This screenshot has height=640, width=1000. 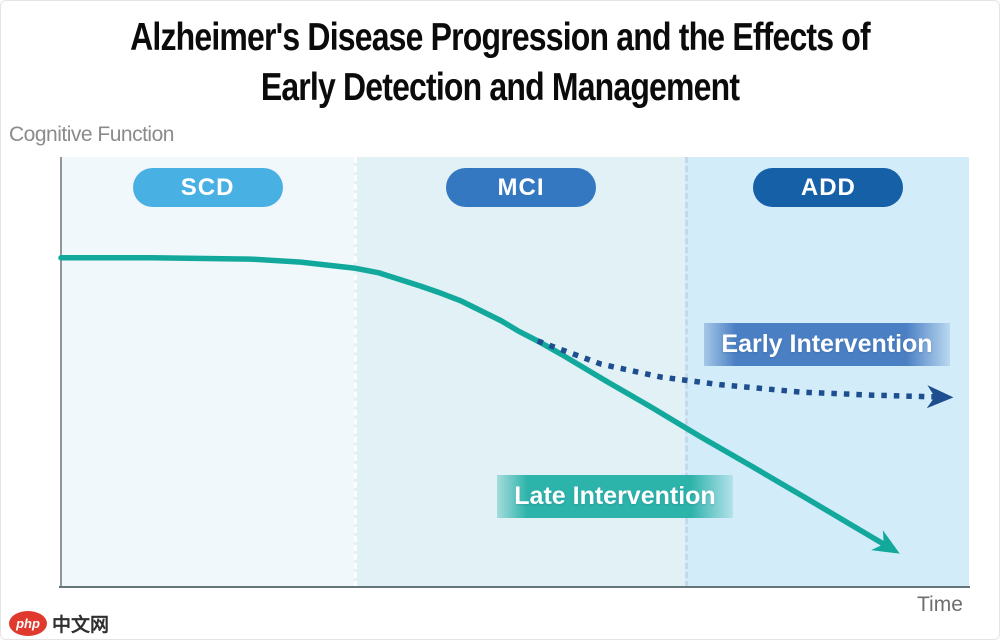 What do you see at coordinates (91, 134) in the screenshot?
I see `y-axis-label: Cognitive Function` at bounding box center [91, 134].